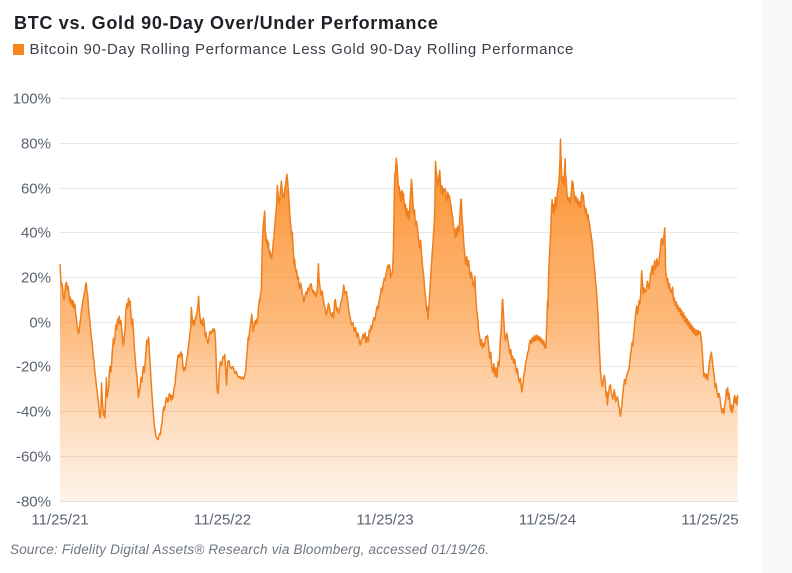  What do you see at coordinates (384, 520) in the screenshot?
I see `svg-text: 11/25/23` at bounding box center [384, 520].